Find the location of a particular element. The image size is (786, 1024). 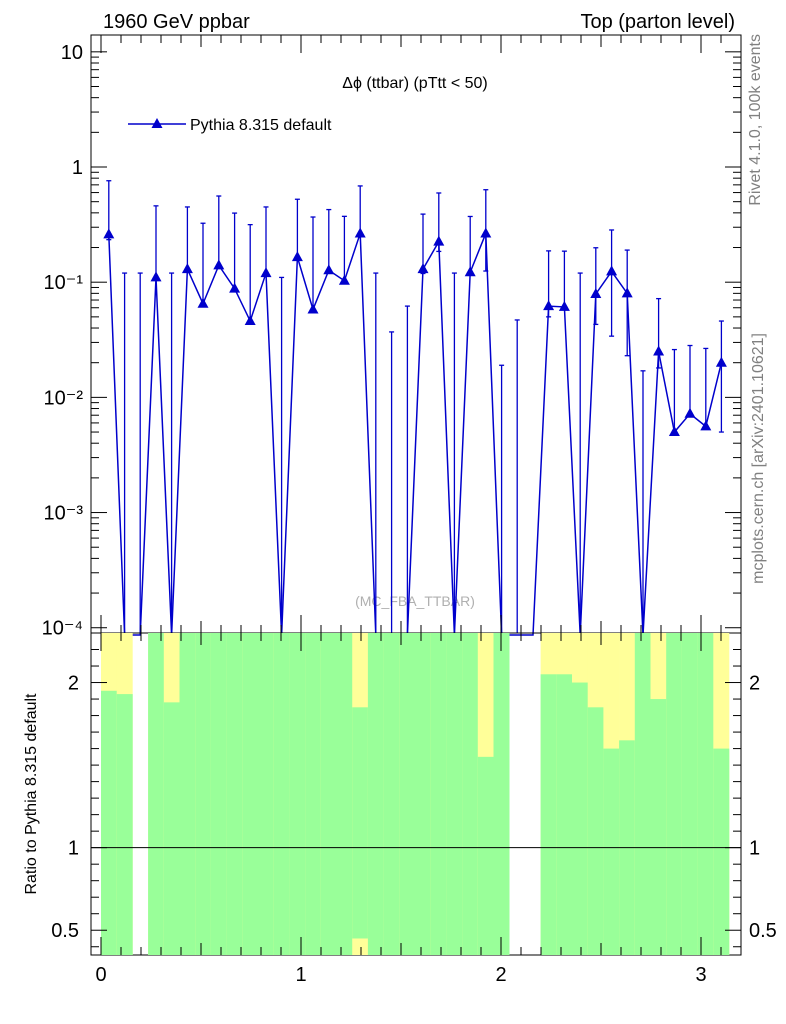

ratio-y-tick-label-right: 2 is located at coordinates (754, 684).